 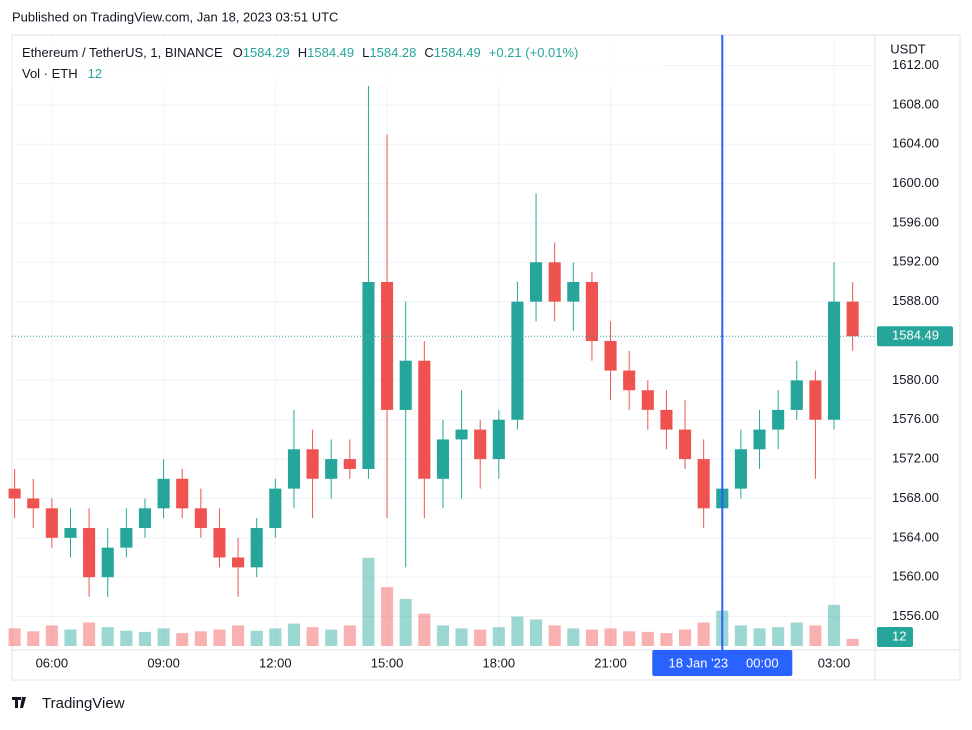 What do you see at coordinates (50, 73) in the screenshot?
I see `legend-item: Vol · ETH` at bounding box center [50, 73].